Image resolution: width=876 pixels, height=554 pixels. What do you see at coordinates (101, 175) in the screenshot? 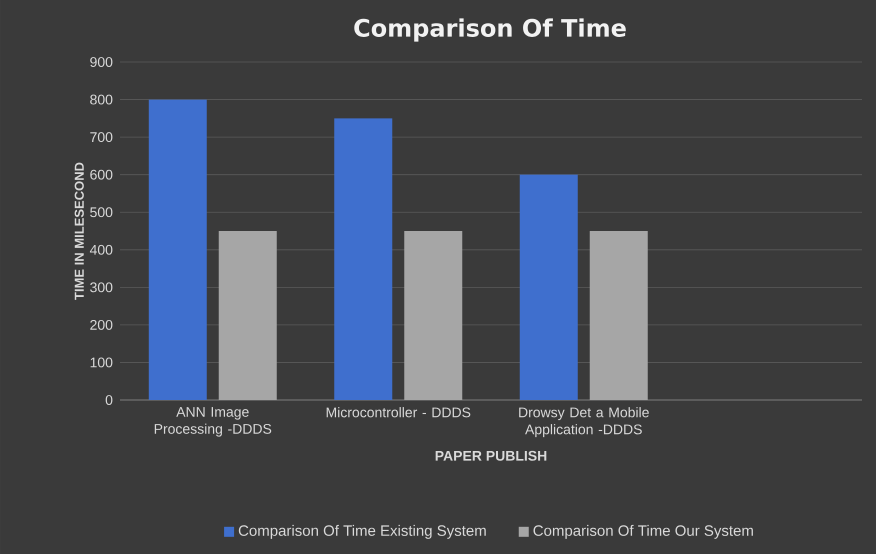
I see `y-tick-label: 600` at bounding box center [101, 175].